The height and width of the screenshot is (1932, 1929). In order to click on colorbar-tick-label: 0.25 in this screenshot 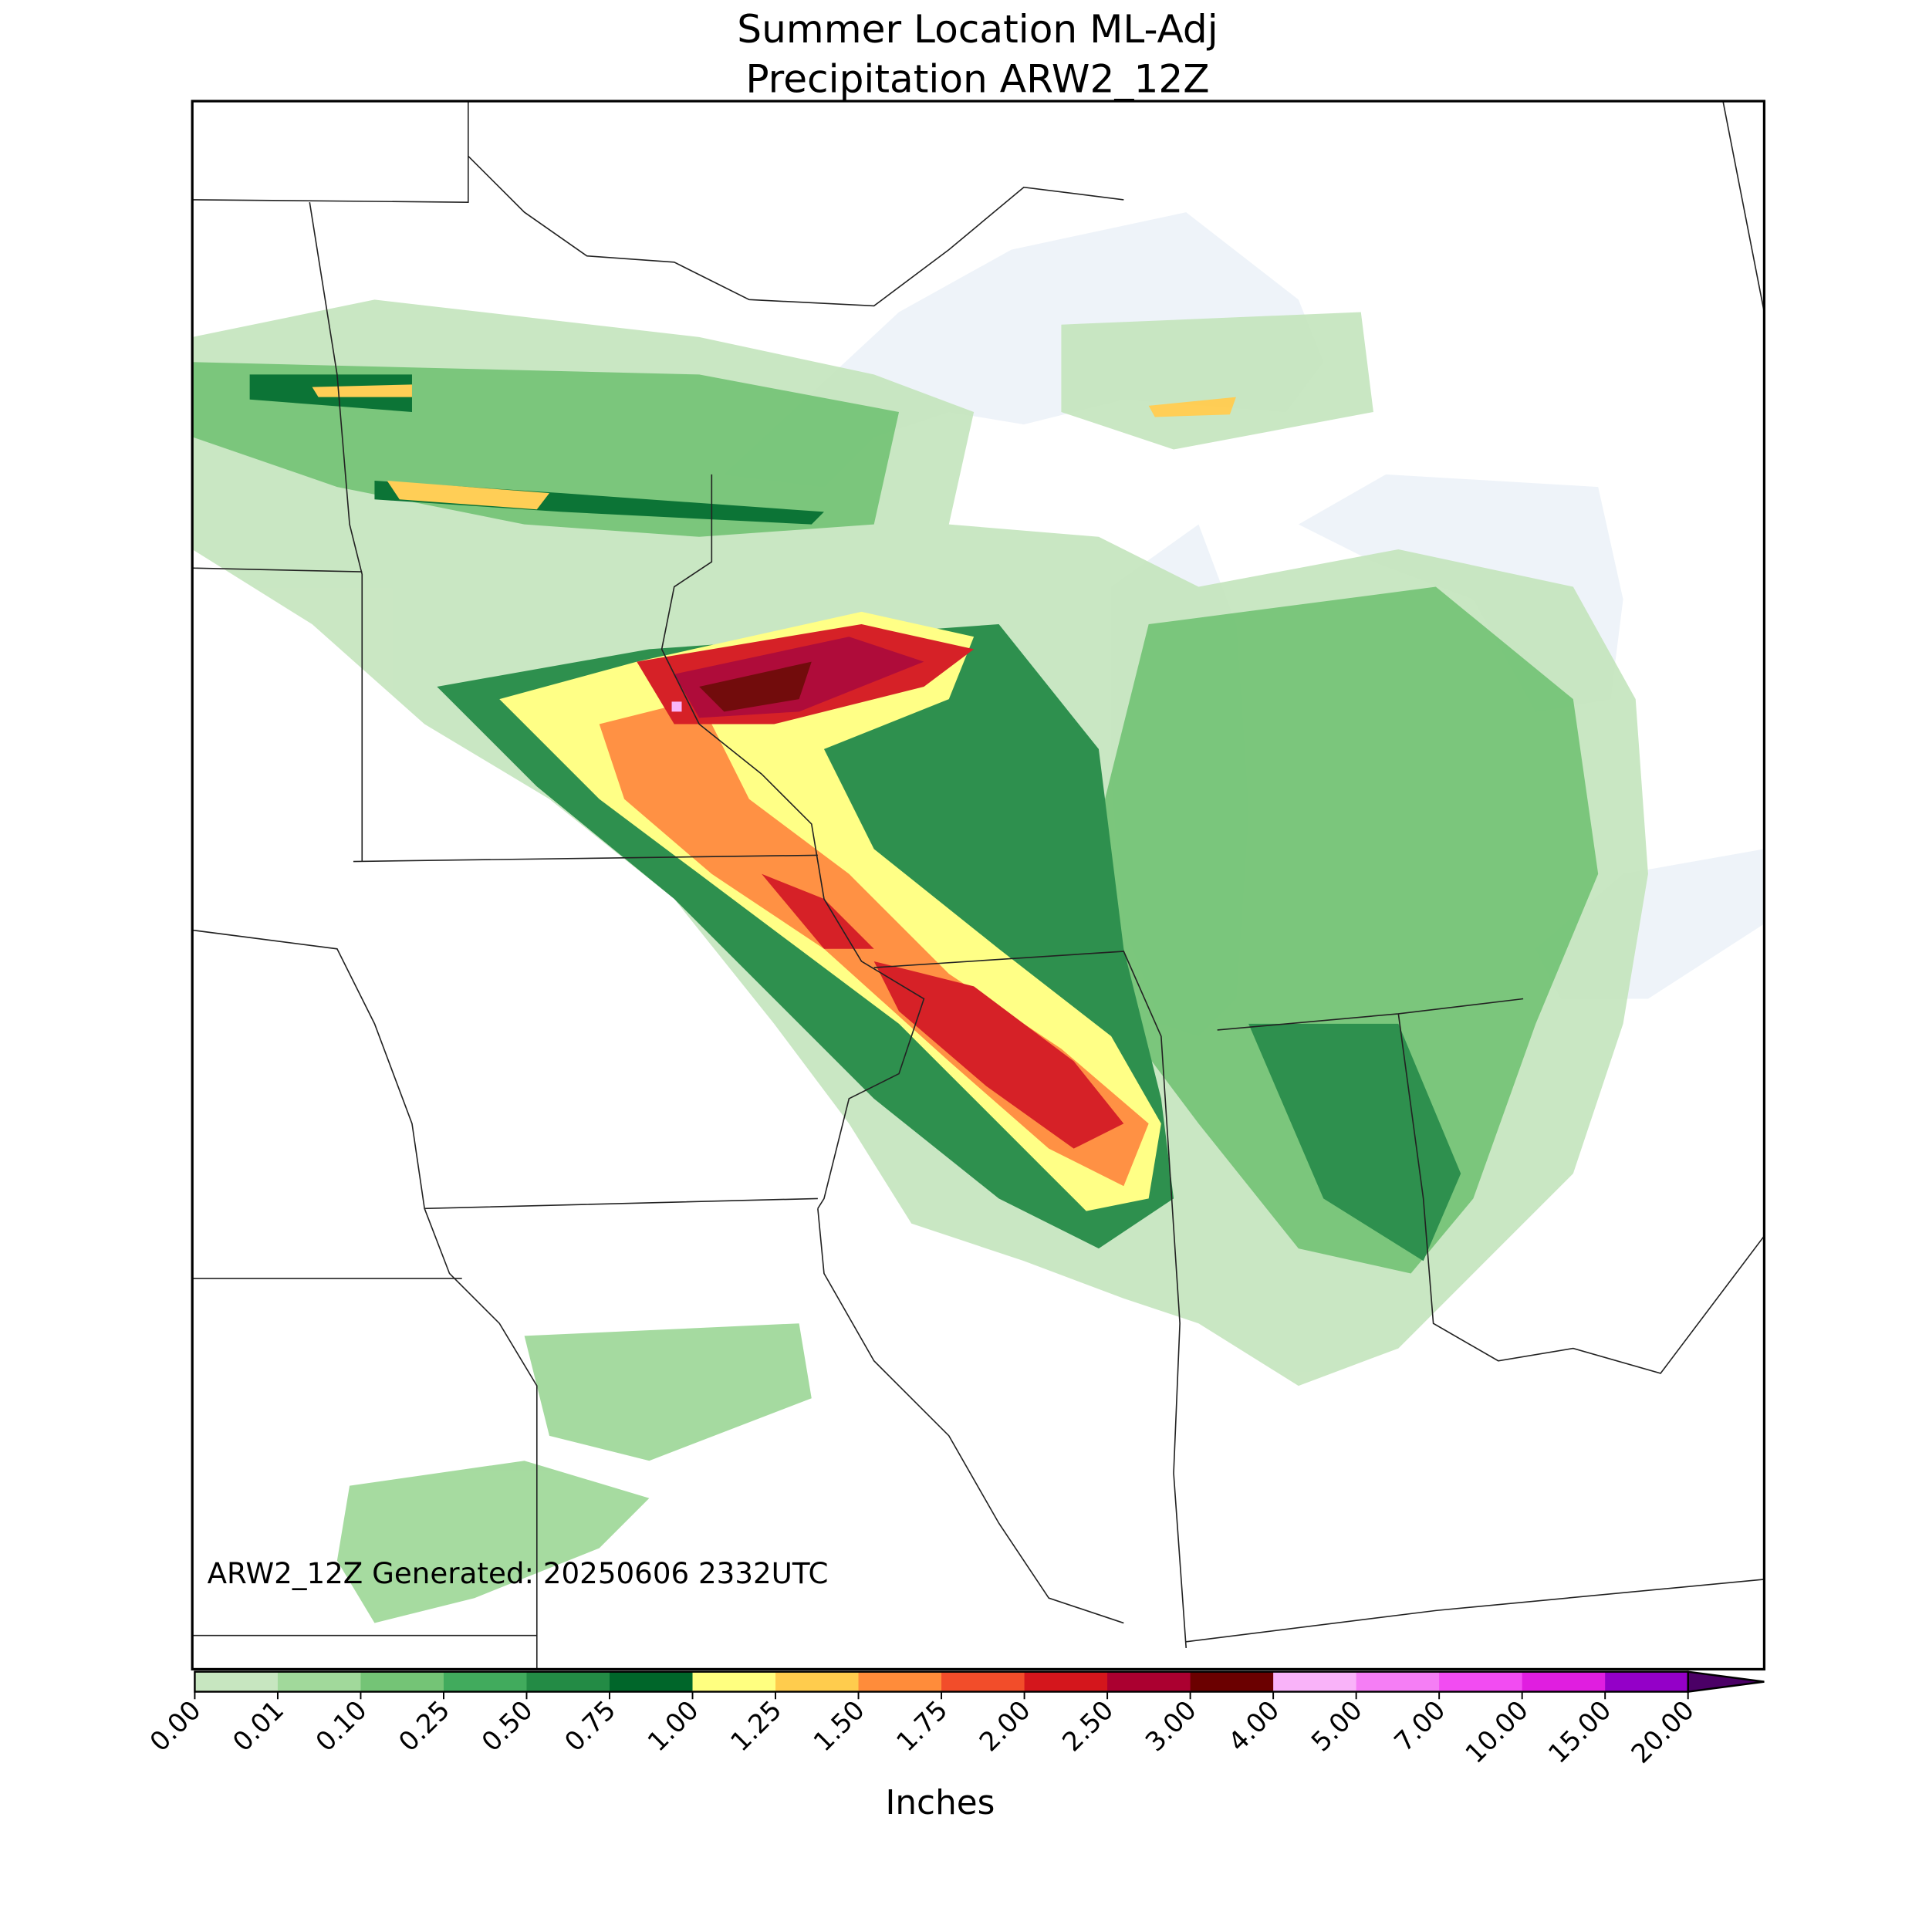, I will do `click(424, 1726)`.